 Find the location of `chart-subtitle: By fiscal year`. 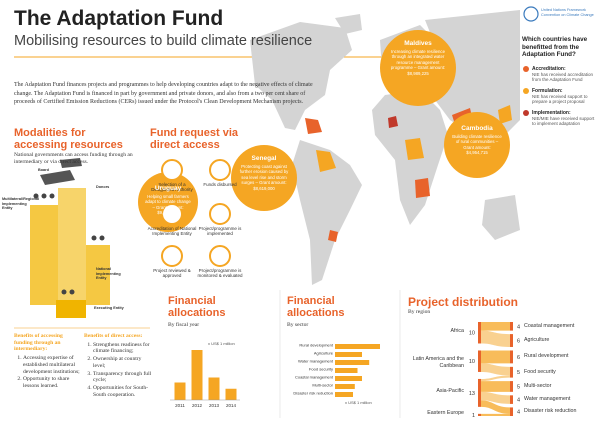

chart-subtitle: By fiscal year is located at coordinates (184, 325).